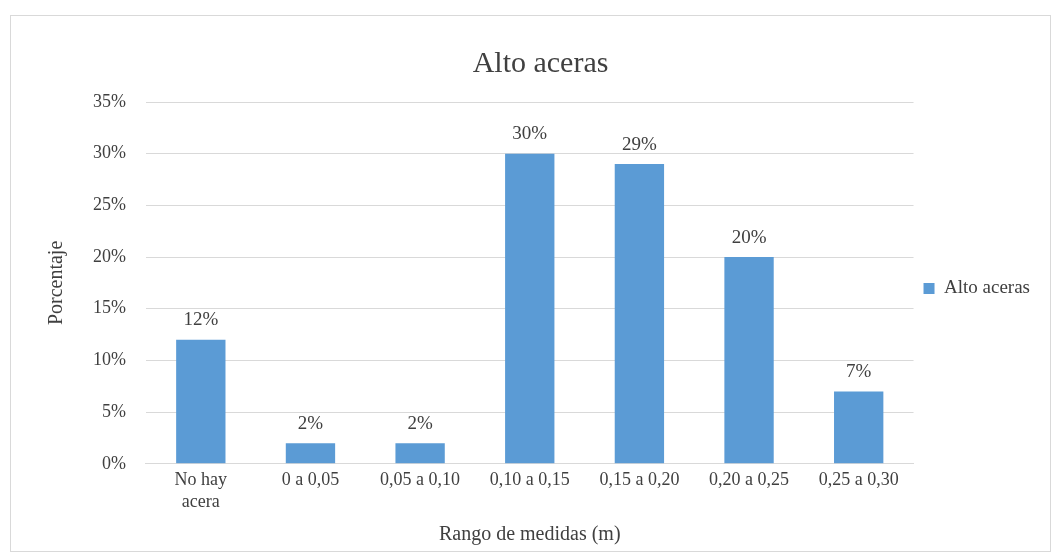 The height and width of the screenshot is (554, 1053). What do you see at coordinates (201, 490) in the screenshot?
I see `x-tick-label: No hay acera` at bounding box center [201, 490].